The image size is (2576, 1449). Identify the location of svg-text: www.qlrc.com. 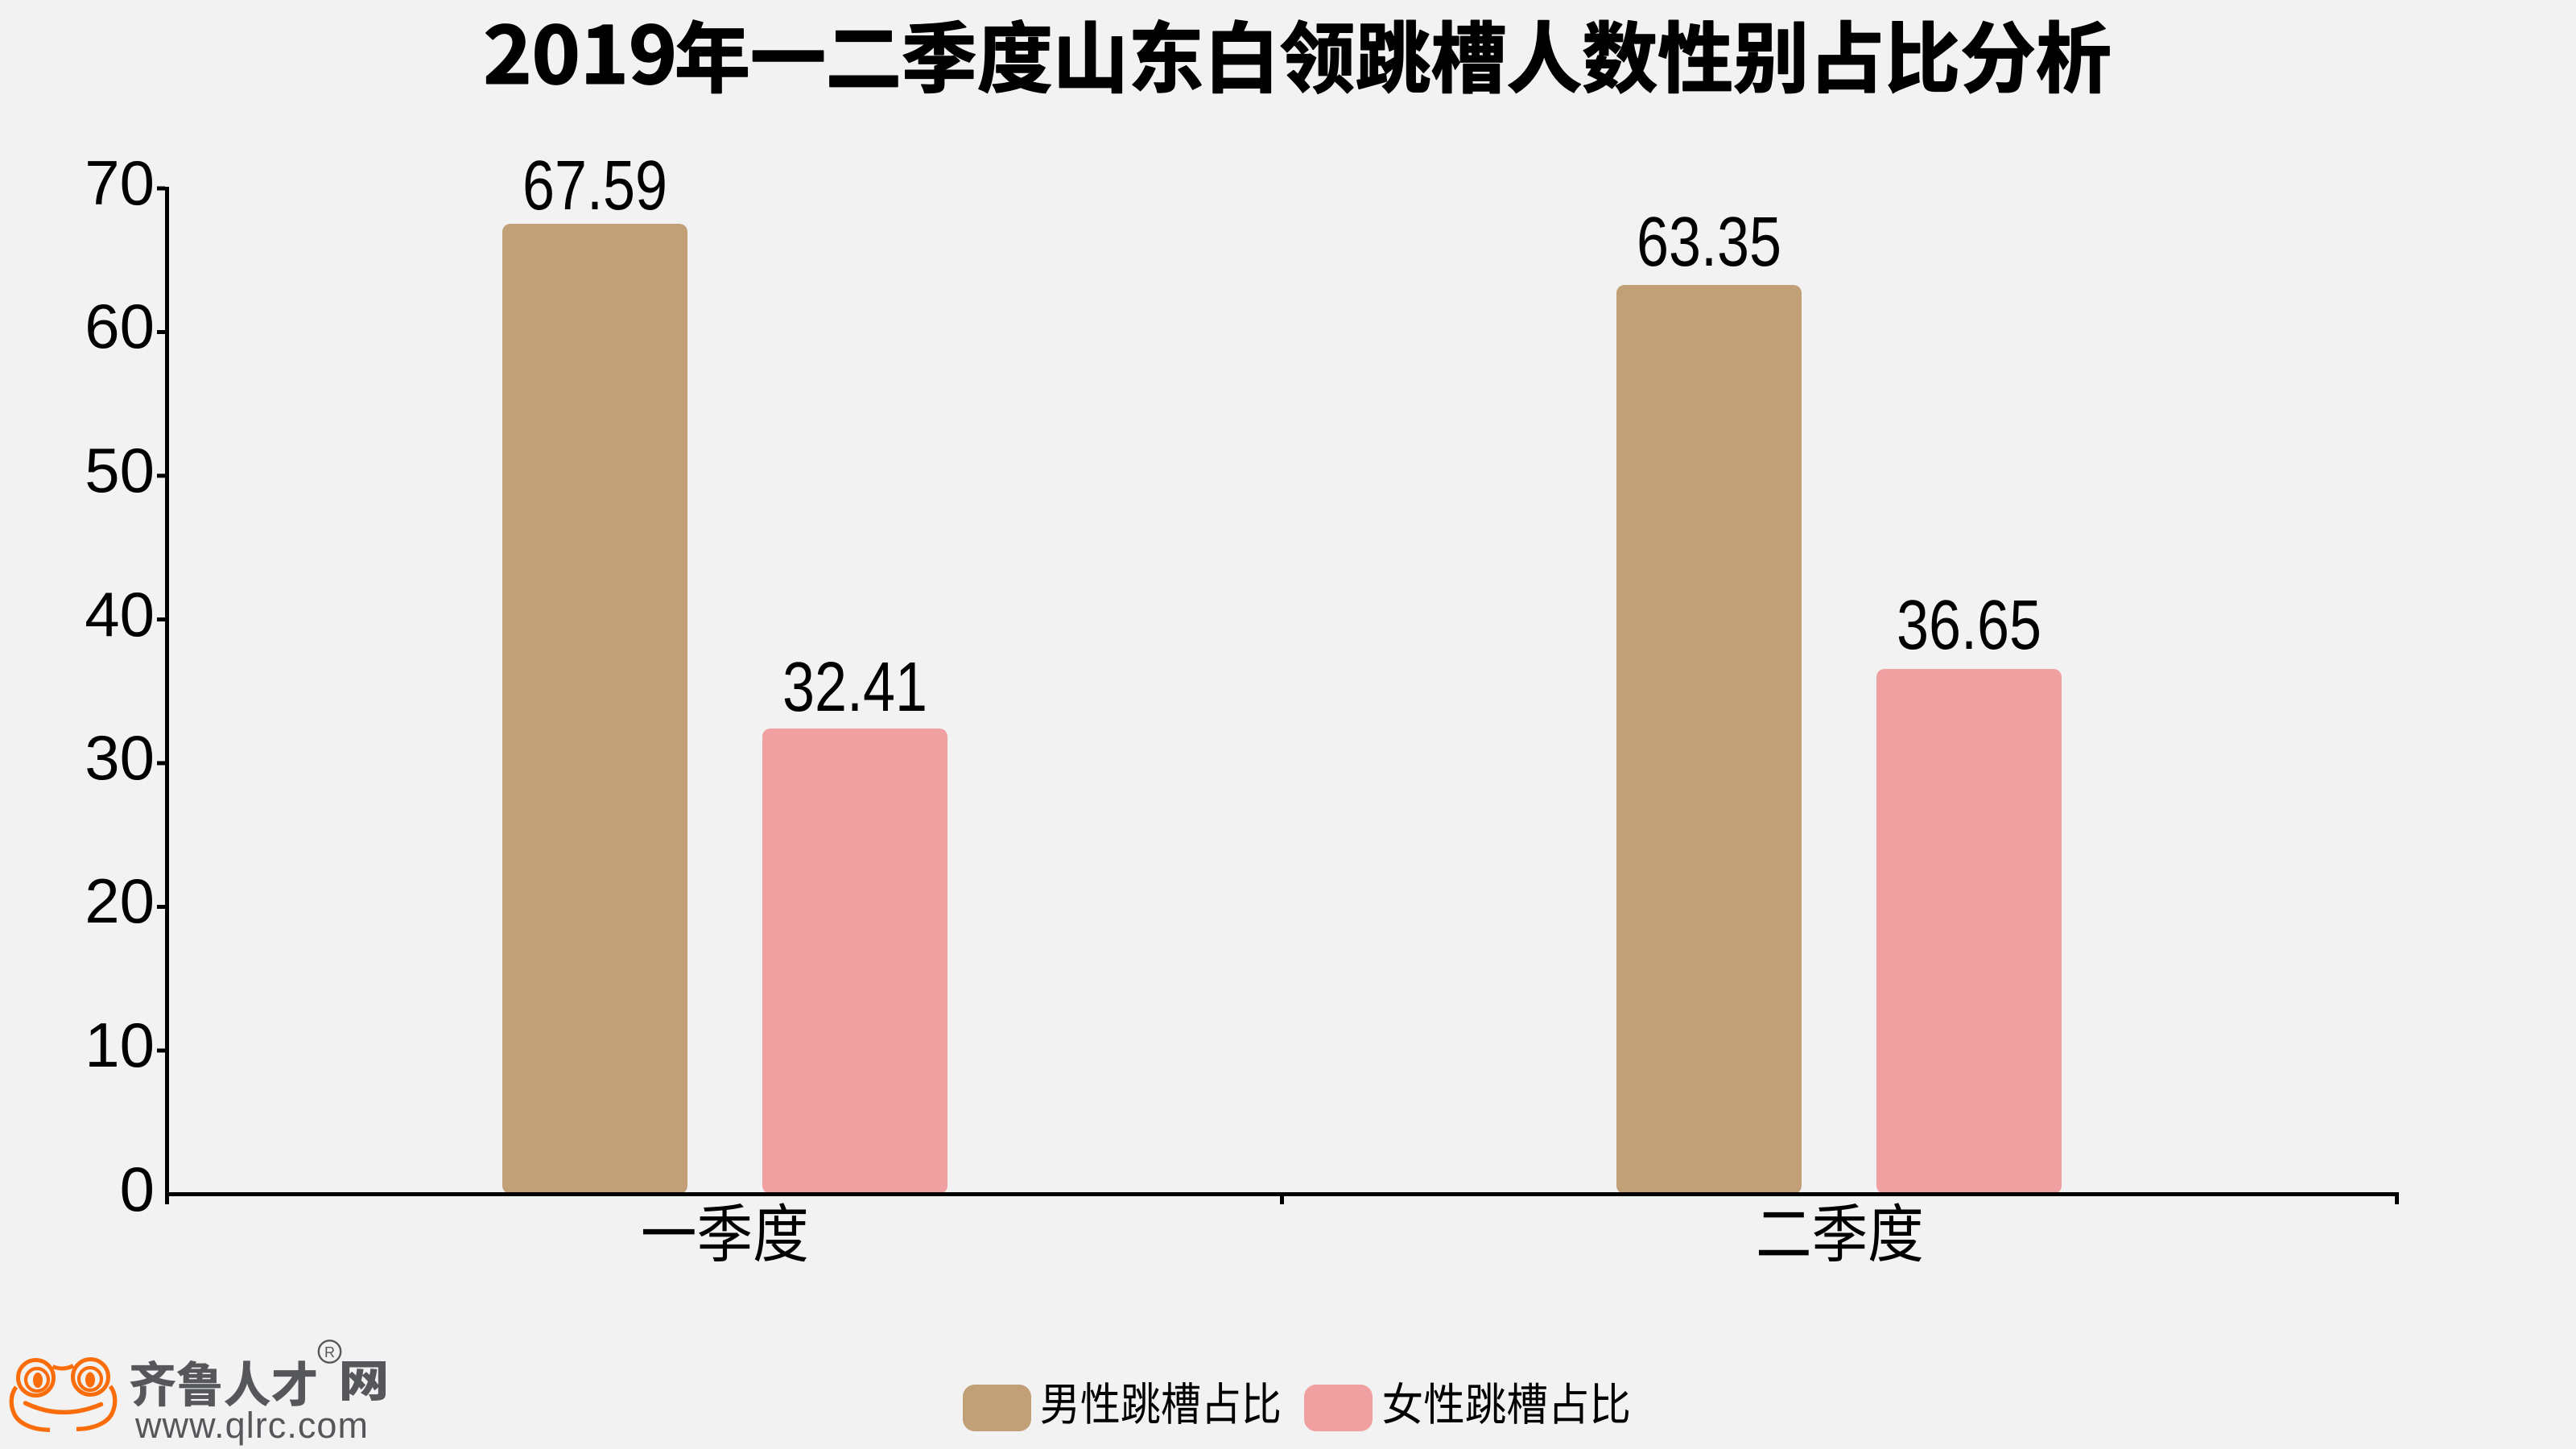
(251, 1425).